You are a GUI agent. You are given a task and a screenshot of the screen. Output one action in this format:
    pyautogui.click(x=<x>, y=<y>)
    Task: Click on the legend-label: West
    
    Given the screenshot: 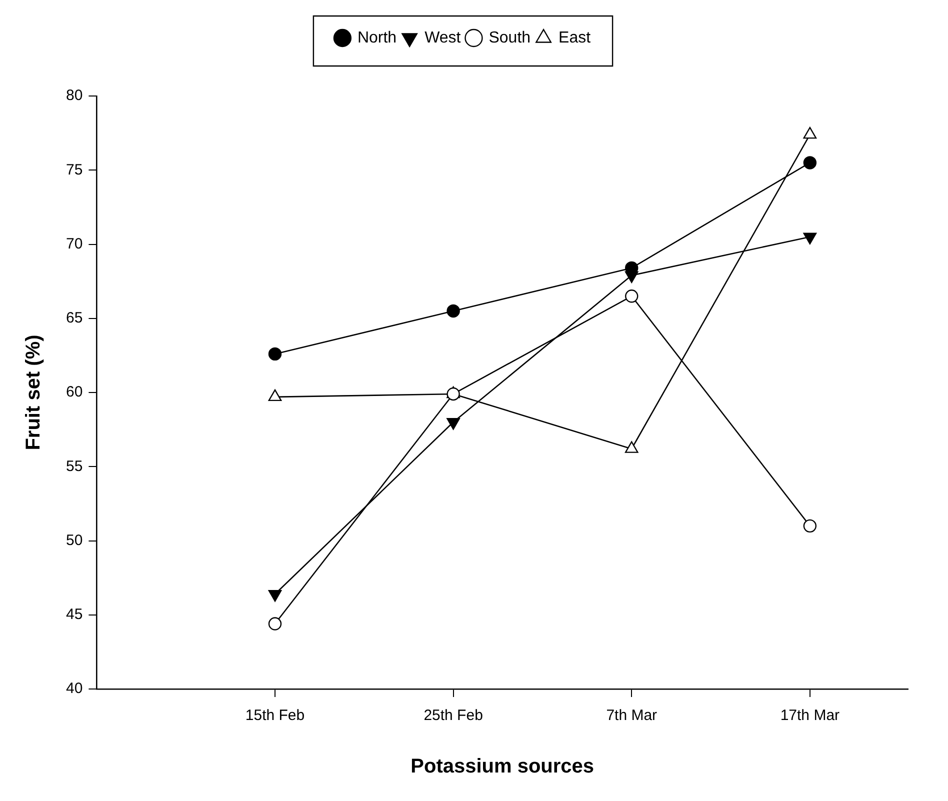 What is the action you would take?
    pyautogui.click(x=443, y=37)
    